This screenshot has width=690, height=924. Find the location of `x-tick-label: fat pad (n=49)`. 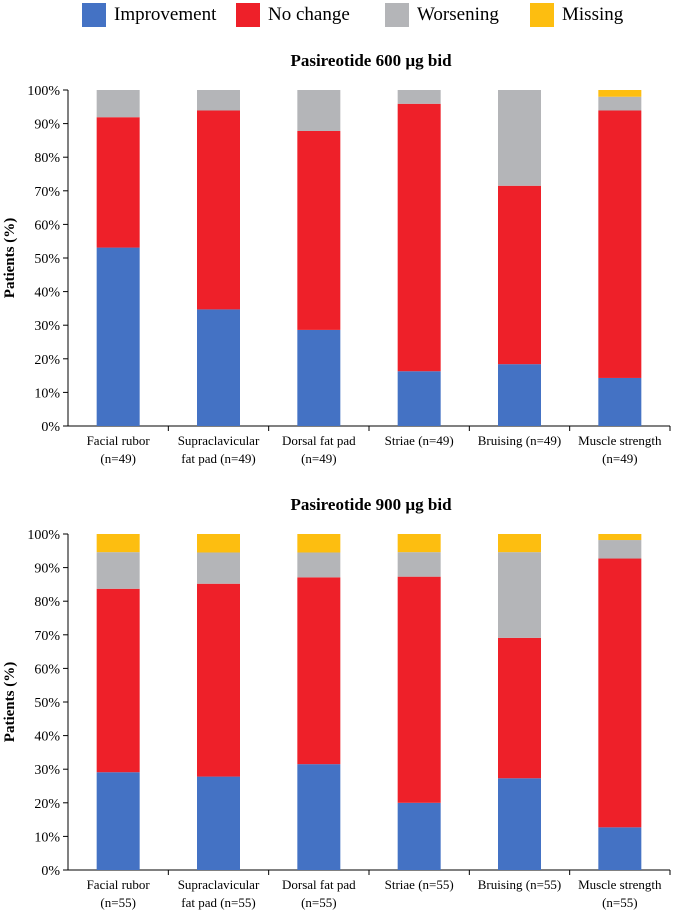

x-tick-label: fat pad (n=49) is located at coordinates (218, 458).